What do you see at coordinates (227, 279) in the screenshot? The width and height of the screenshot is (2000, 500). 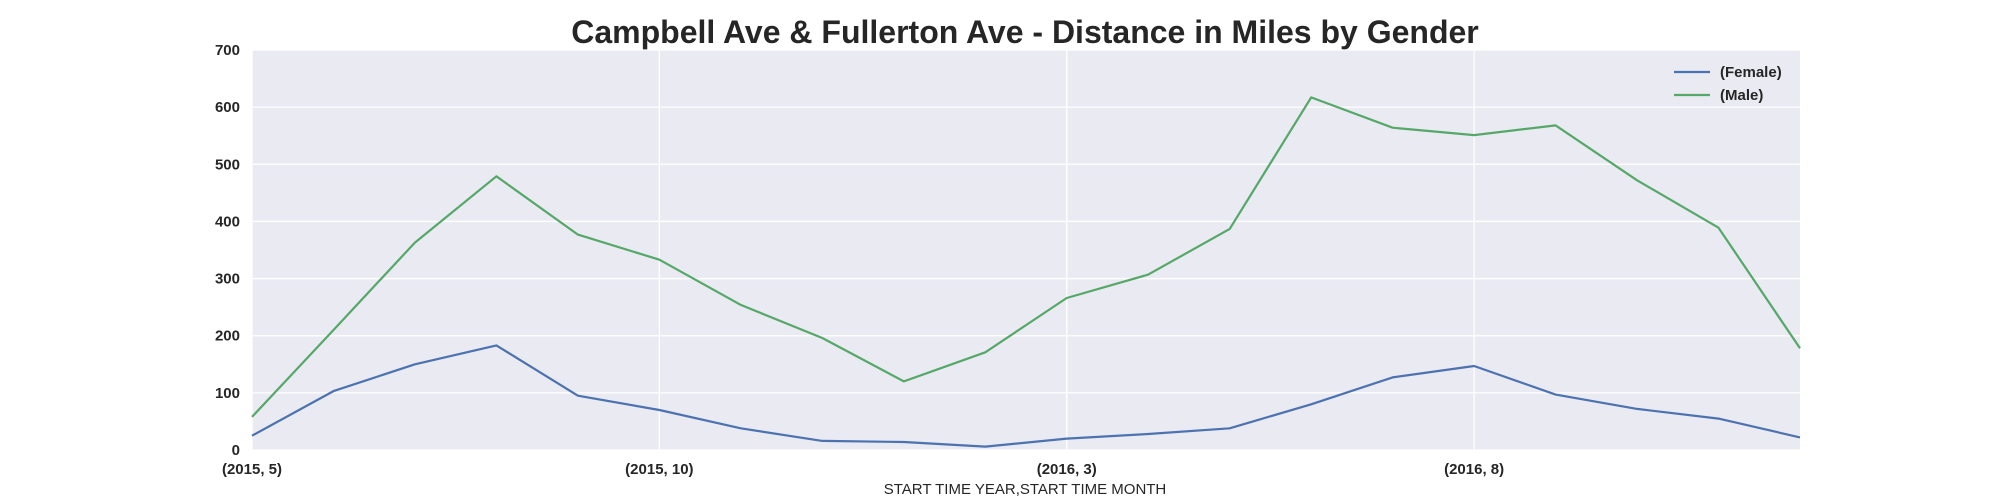 I see `y-tick-label: 300` at bounding box center [227, 279].